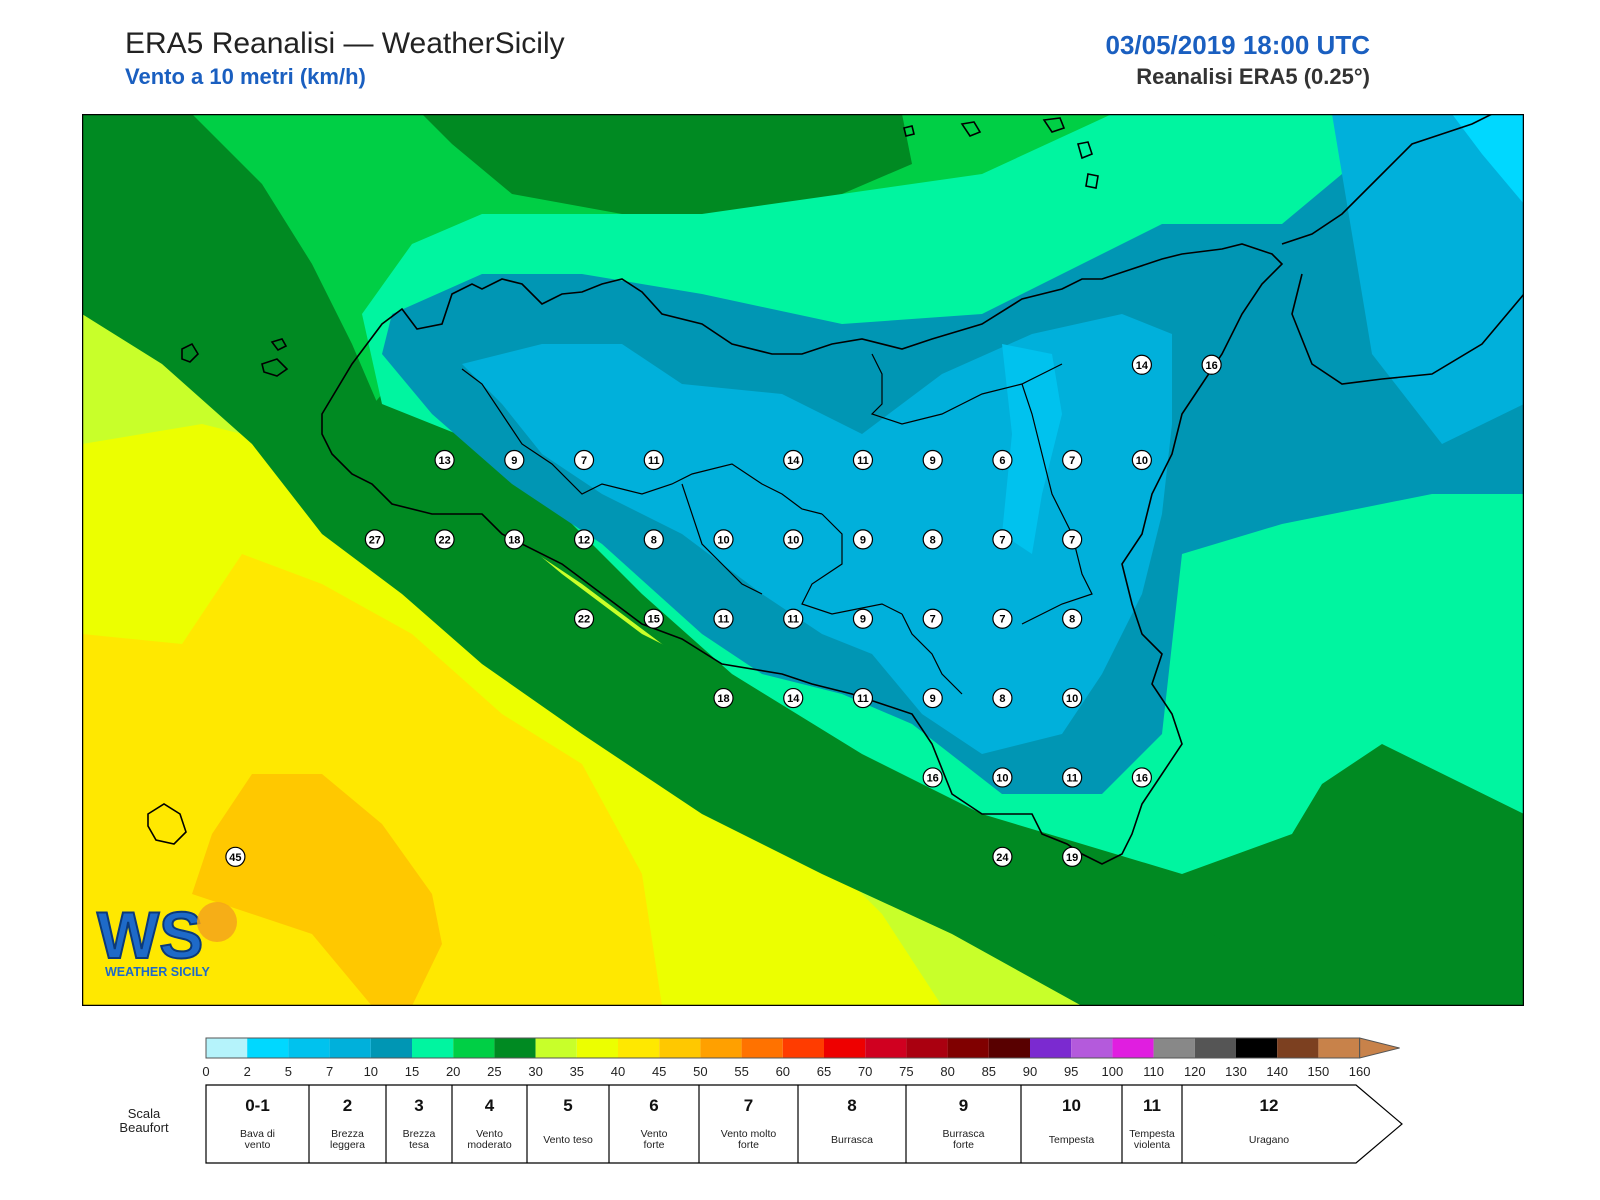  Describe the element at coordinates (667, 164) in the screenshot. I see `wind-field-north-dark` at that location.